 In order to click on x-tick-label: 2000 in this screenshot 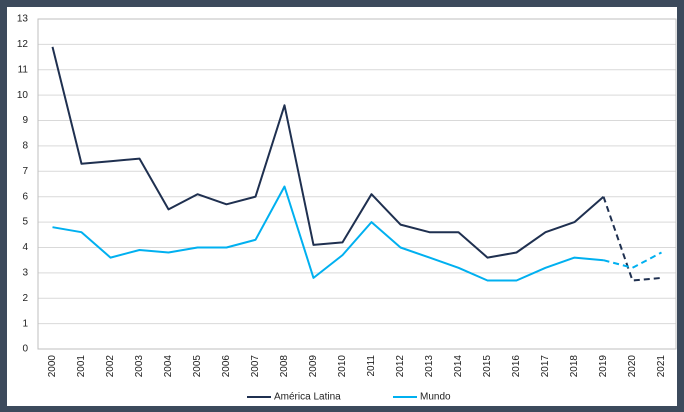, I will do `click(52, 366)`.